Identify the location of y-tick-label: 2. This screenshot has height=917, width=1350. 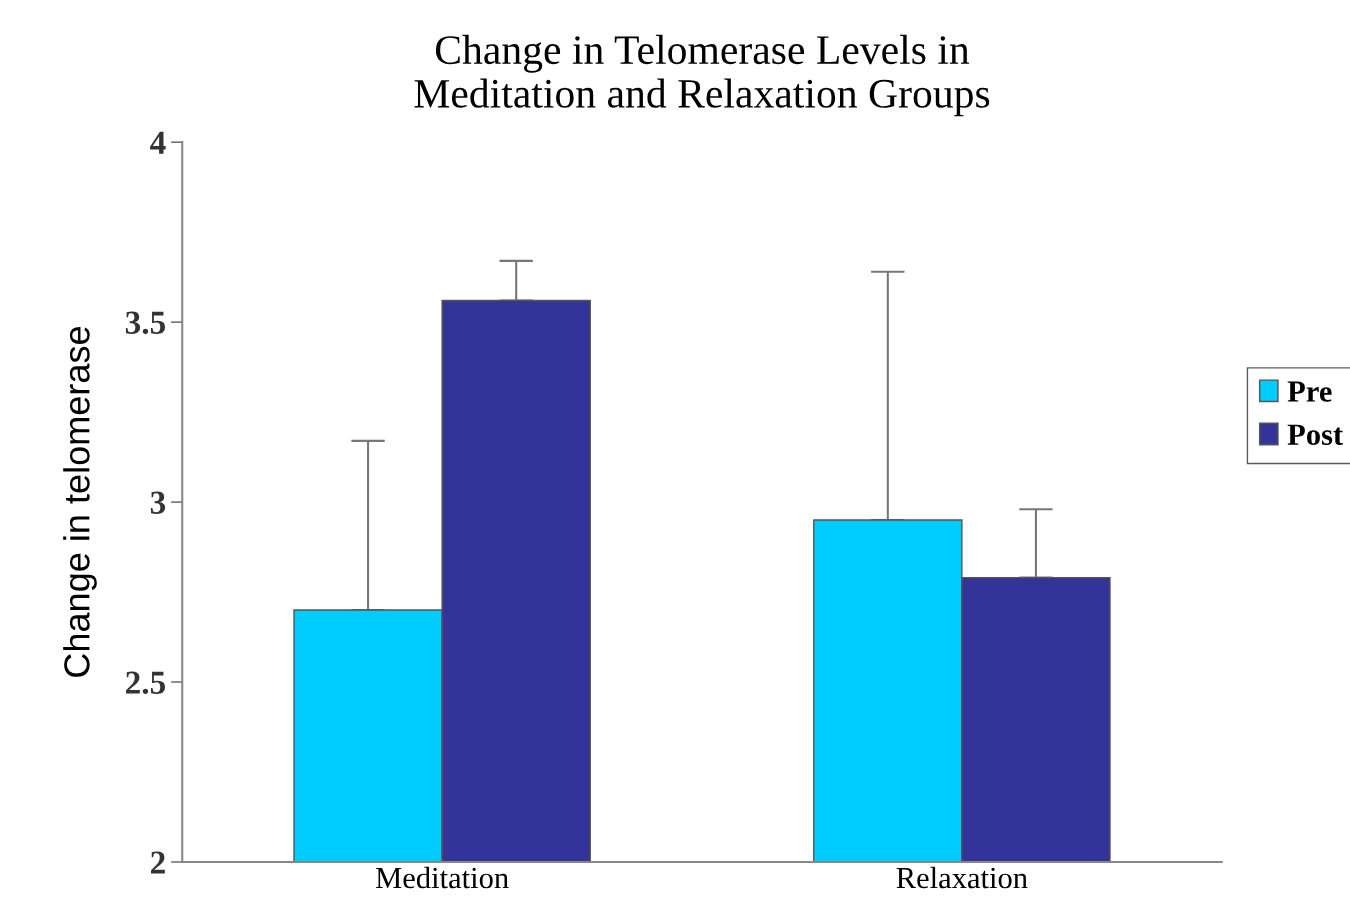
(158, 862).